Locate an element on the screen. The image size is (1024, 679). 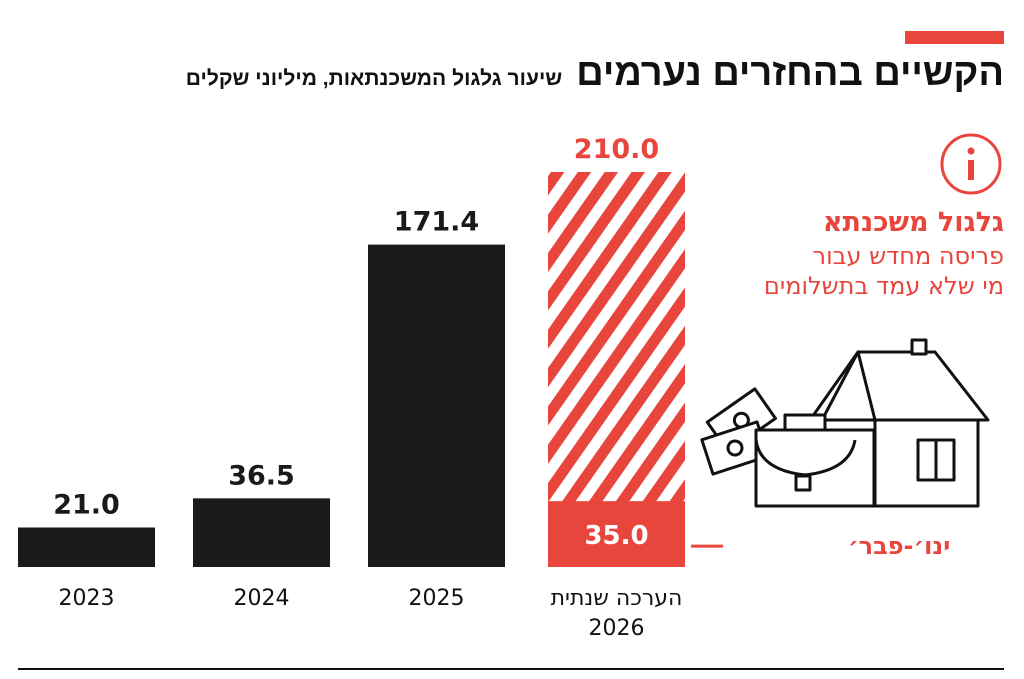
info-heading: גלגול משכנתא is located at coordinates (913, 222).